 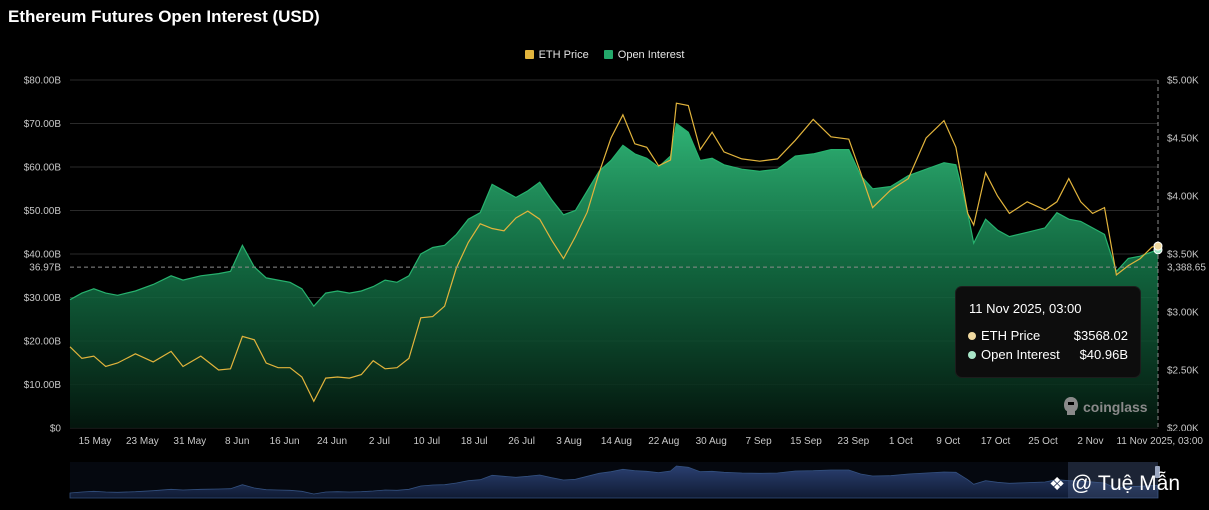 What do you see at coordinates (43, 168) in the screenshot?
I see `left-tick-label: $60.00B` at bounding box center [43, 168].